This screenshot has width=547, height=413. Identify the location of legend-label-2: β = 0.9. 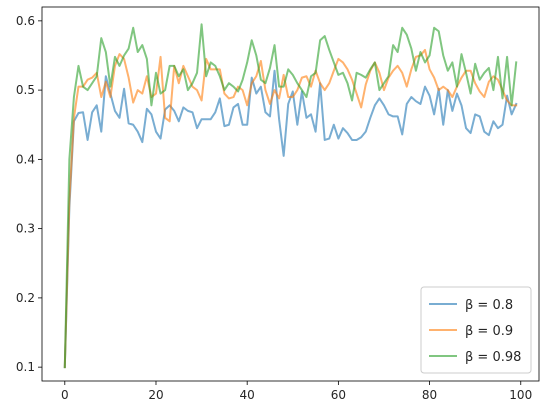
(489, 331).